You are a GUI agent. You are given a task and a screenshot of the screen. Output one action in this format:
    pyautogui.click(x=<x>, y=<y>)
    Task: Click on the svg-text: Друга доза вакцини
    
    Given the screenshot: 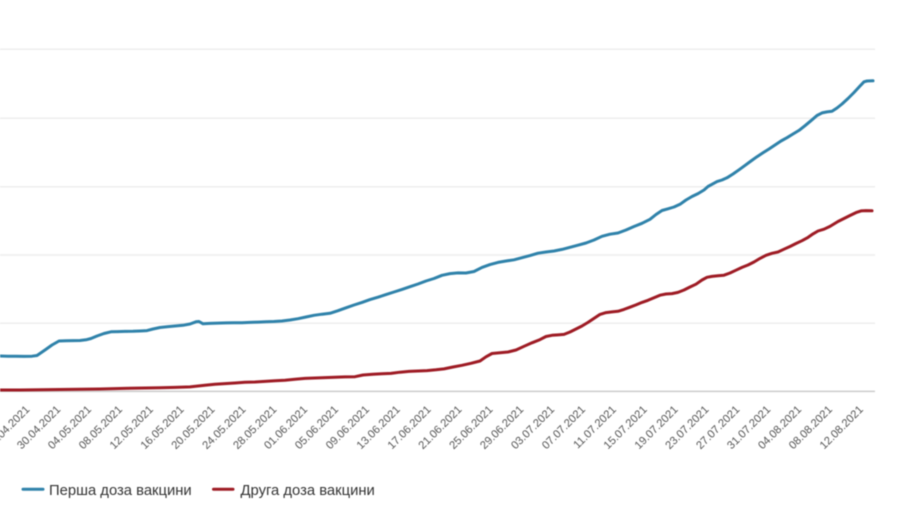 What is the action you would take?
    pyautogui.click(x=308, y=491)
    